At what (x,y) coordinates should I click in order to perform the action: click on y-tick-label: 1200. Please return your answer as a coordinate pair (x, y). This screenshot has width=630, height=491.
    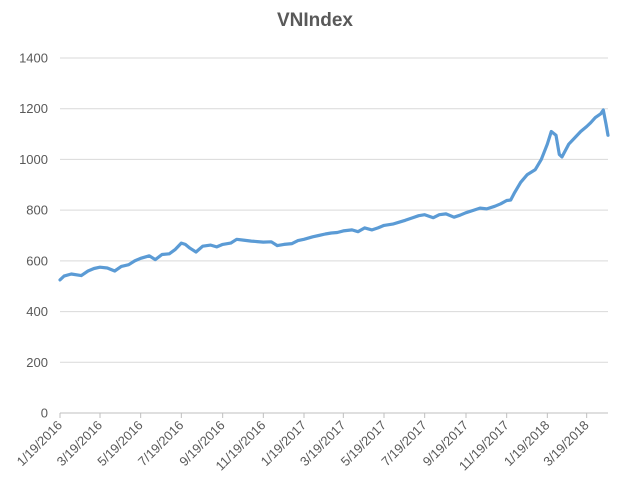
    Looking at the image, I should click on (33, 108).